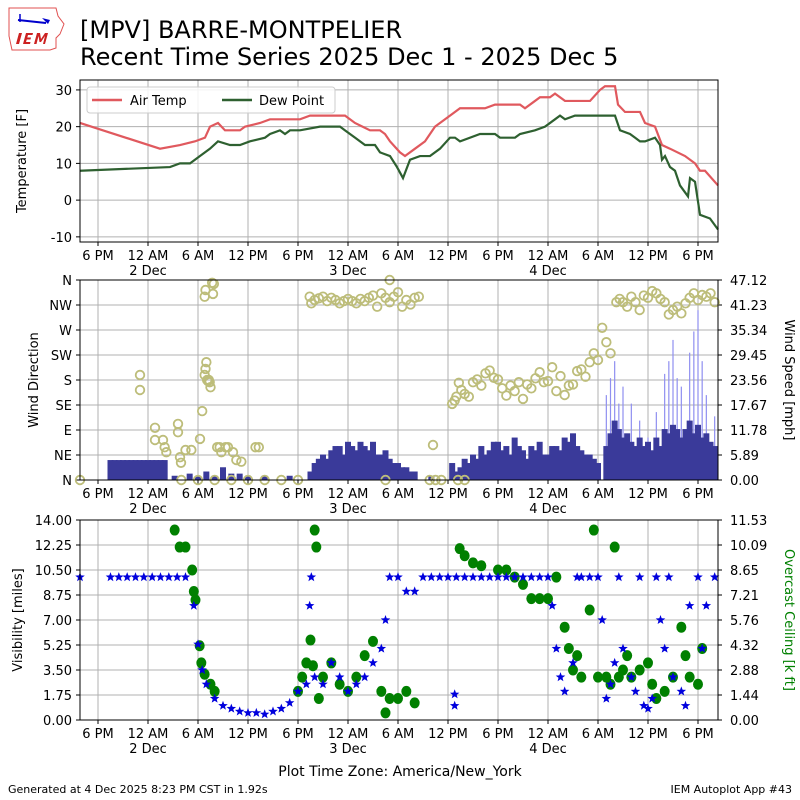 This screenshot has height=800, width=800. I want to click on y2-tick-label: 8.65, so click(744, 571).